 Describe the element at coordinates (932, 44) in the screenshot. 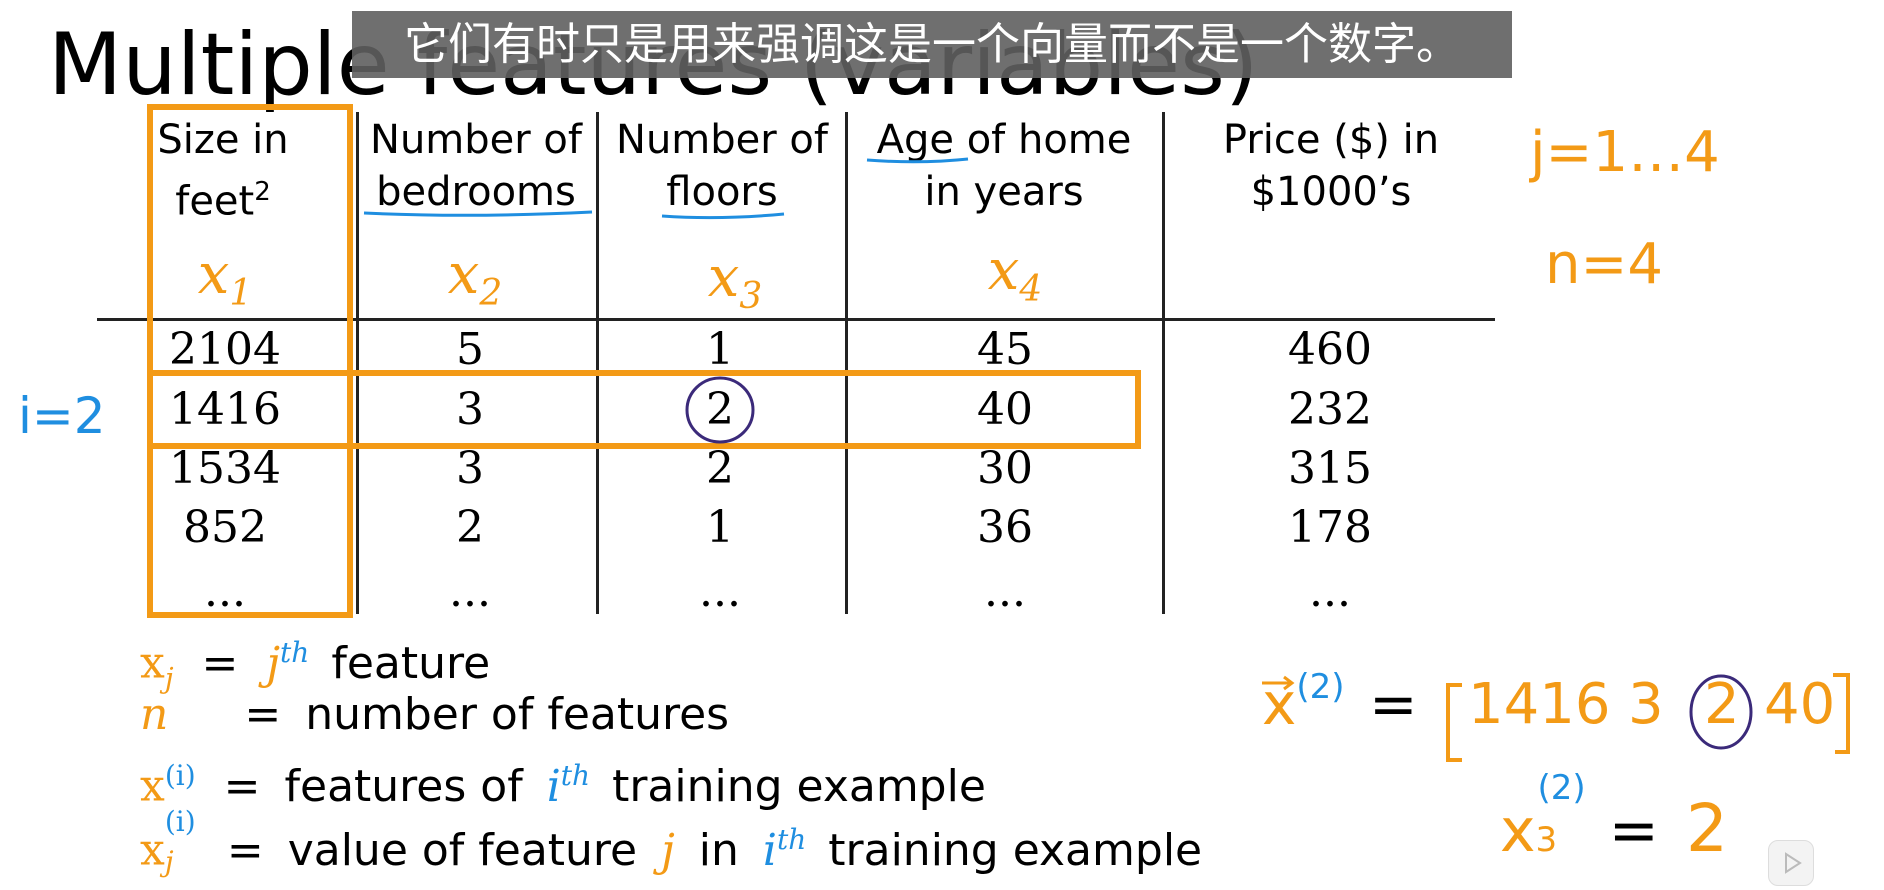

I see `subtitle-caption: 它们有时只是用来强调这是一个向量而不是一个数字。` at that location.